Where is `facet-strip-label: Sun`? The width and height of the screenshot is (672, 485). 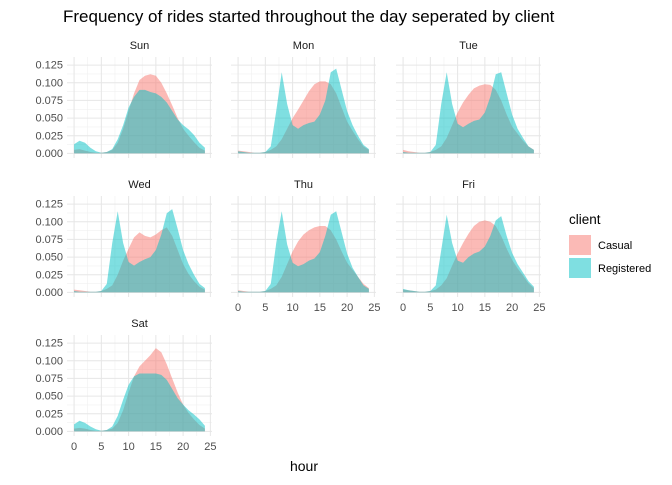
facet-strip-label: Sun is located at coordinates (140, 46).